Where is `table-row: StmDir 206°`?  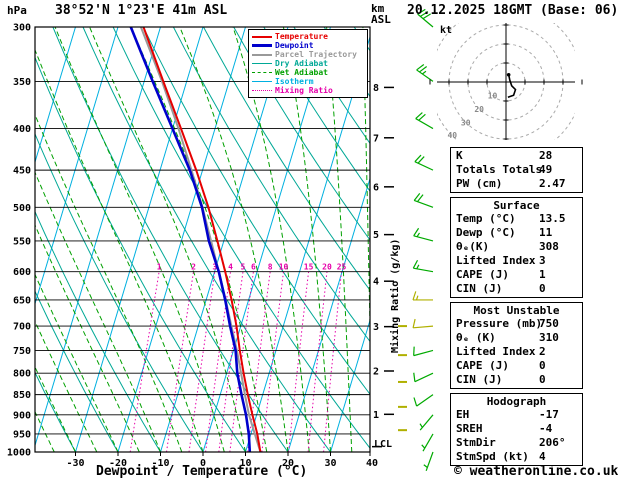 table-row: StmDir 206° is located at coordinates (516, 443).